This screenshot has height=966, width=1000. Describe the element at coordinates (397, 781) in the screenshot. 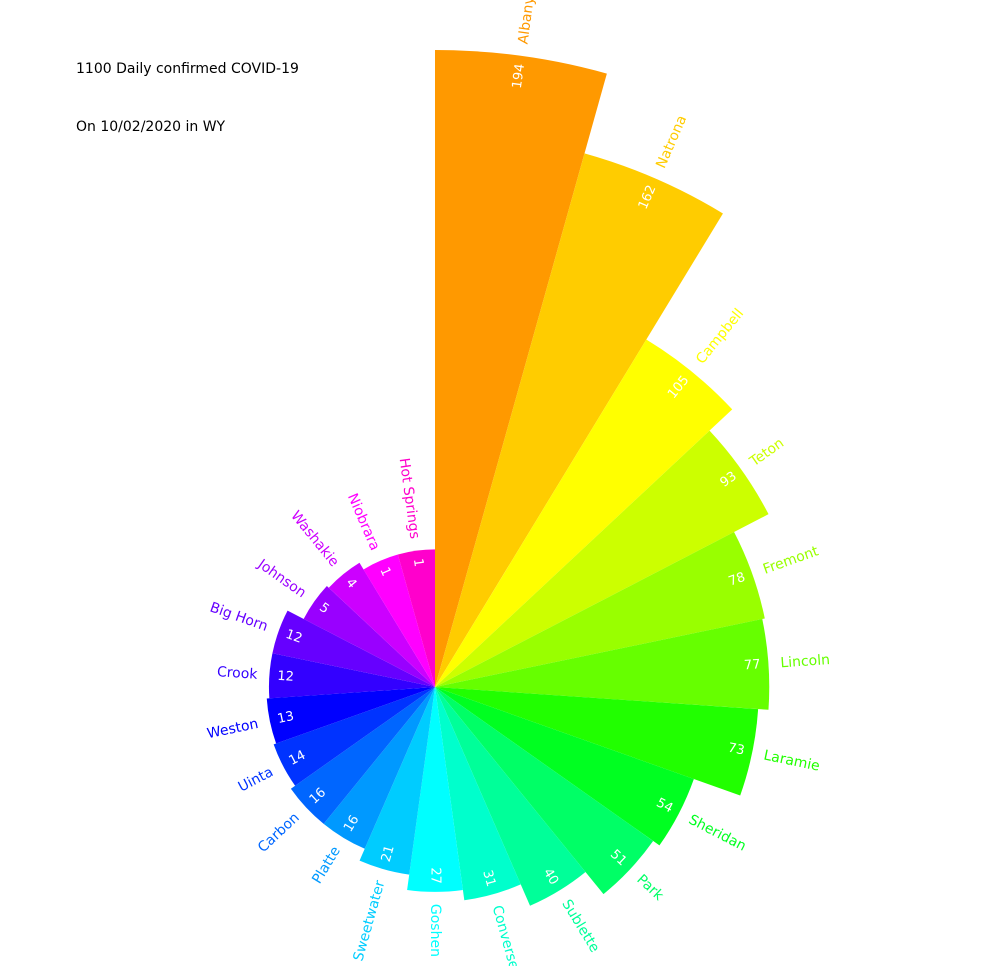

I see `bar-sweetwater` at that location.